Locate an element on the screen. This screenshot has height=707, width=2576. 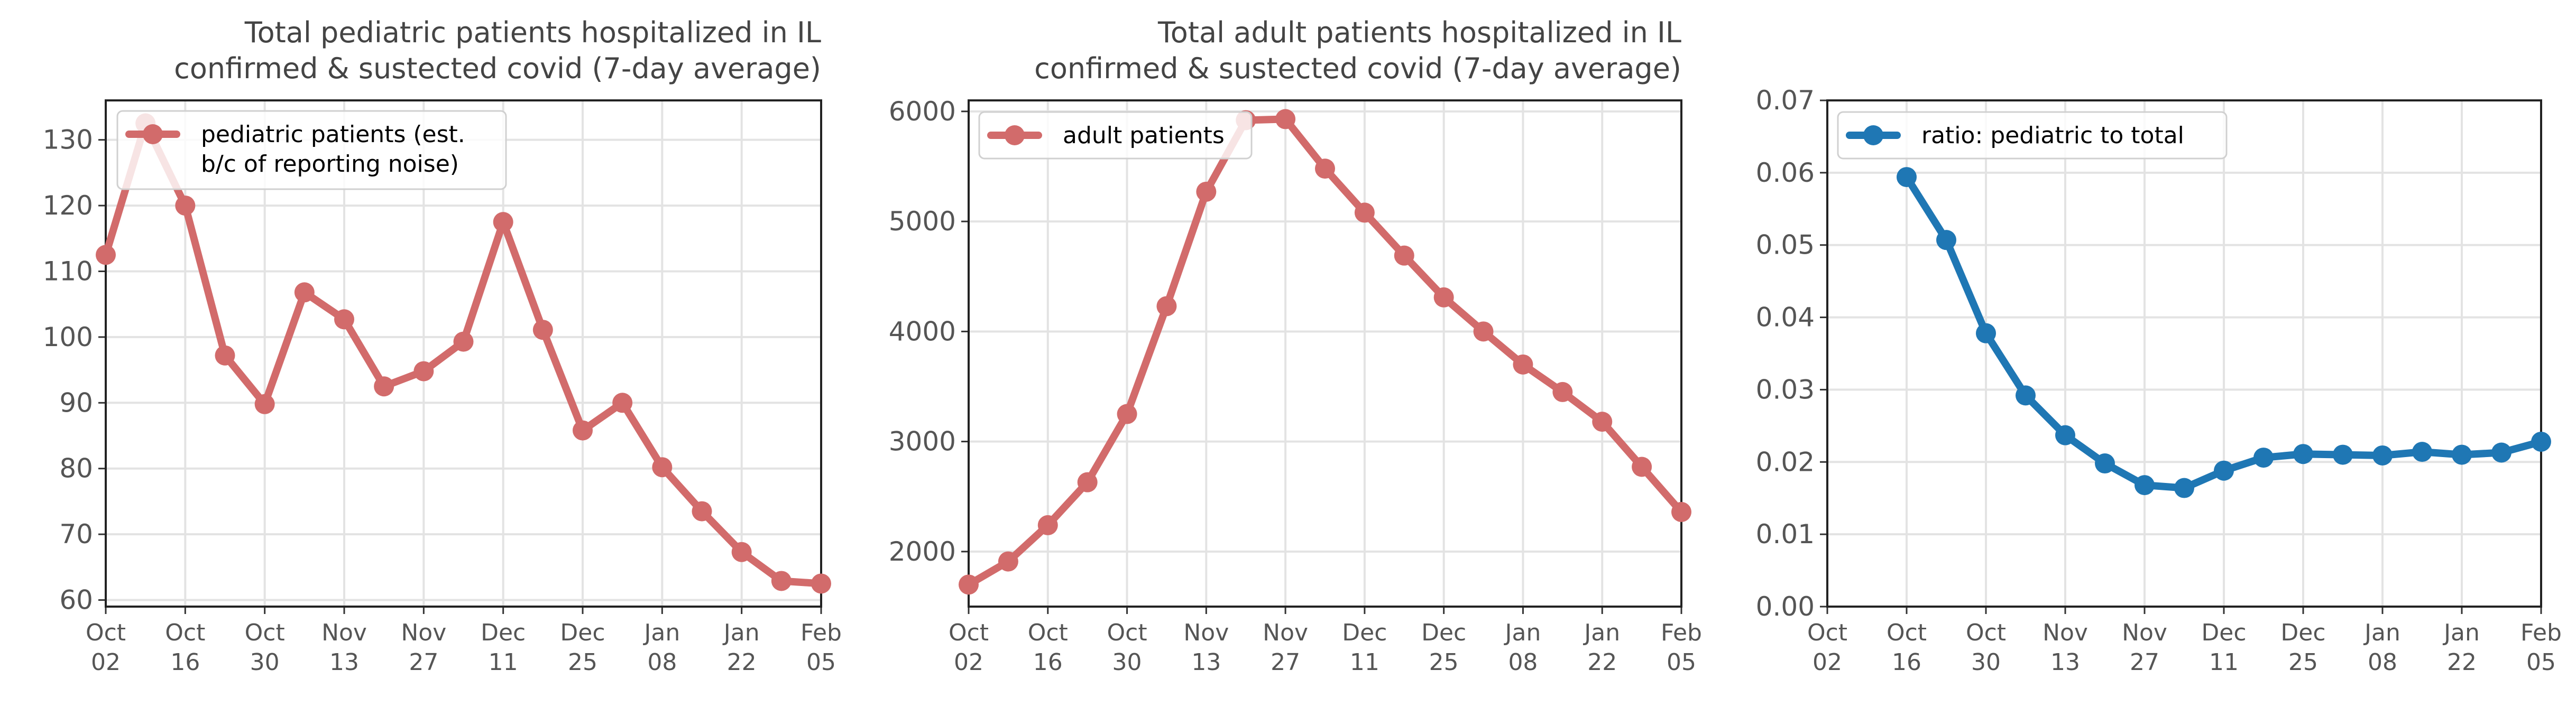
x-tick-label-day: 08 is located at coordinates (1523, 663).